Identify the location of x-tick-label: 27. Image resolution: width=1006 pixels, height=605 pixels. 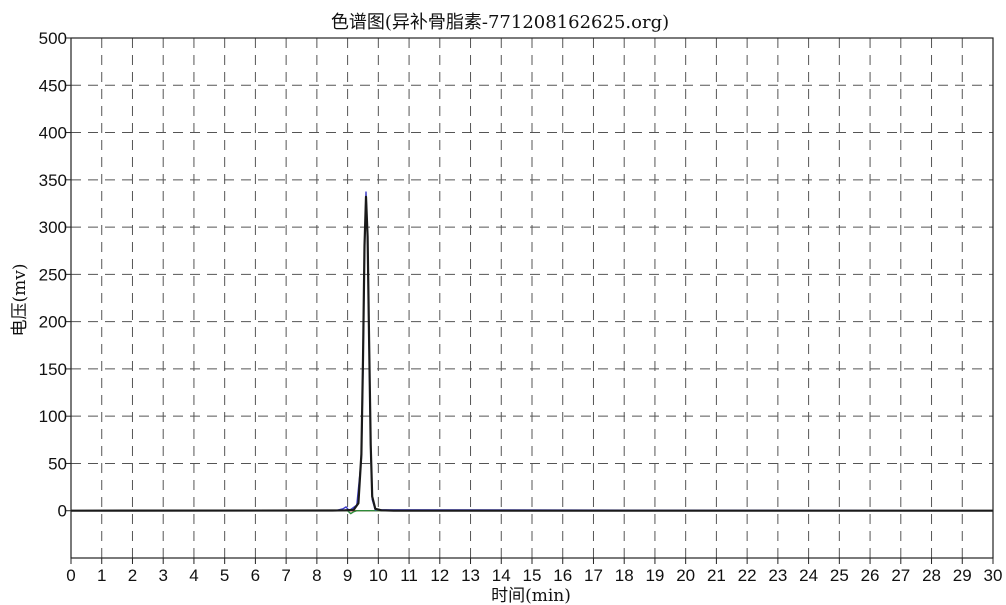
(900, 575).